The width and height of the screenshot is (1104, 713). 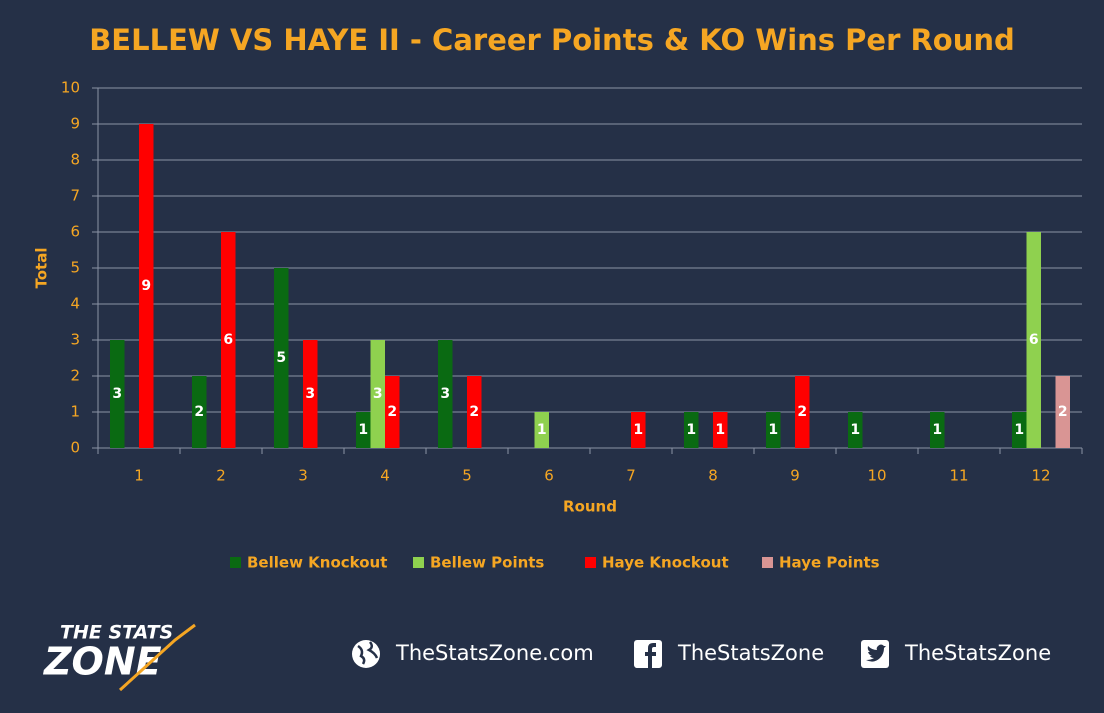 I want to click on y-tick-label: 9, so click(x=75, y=124).